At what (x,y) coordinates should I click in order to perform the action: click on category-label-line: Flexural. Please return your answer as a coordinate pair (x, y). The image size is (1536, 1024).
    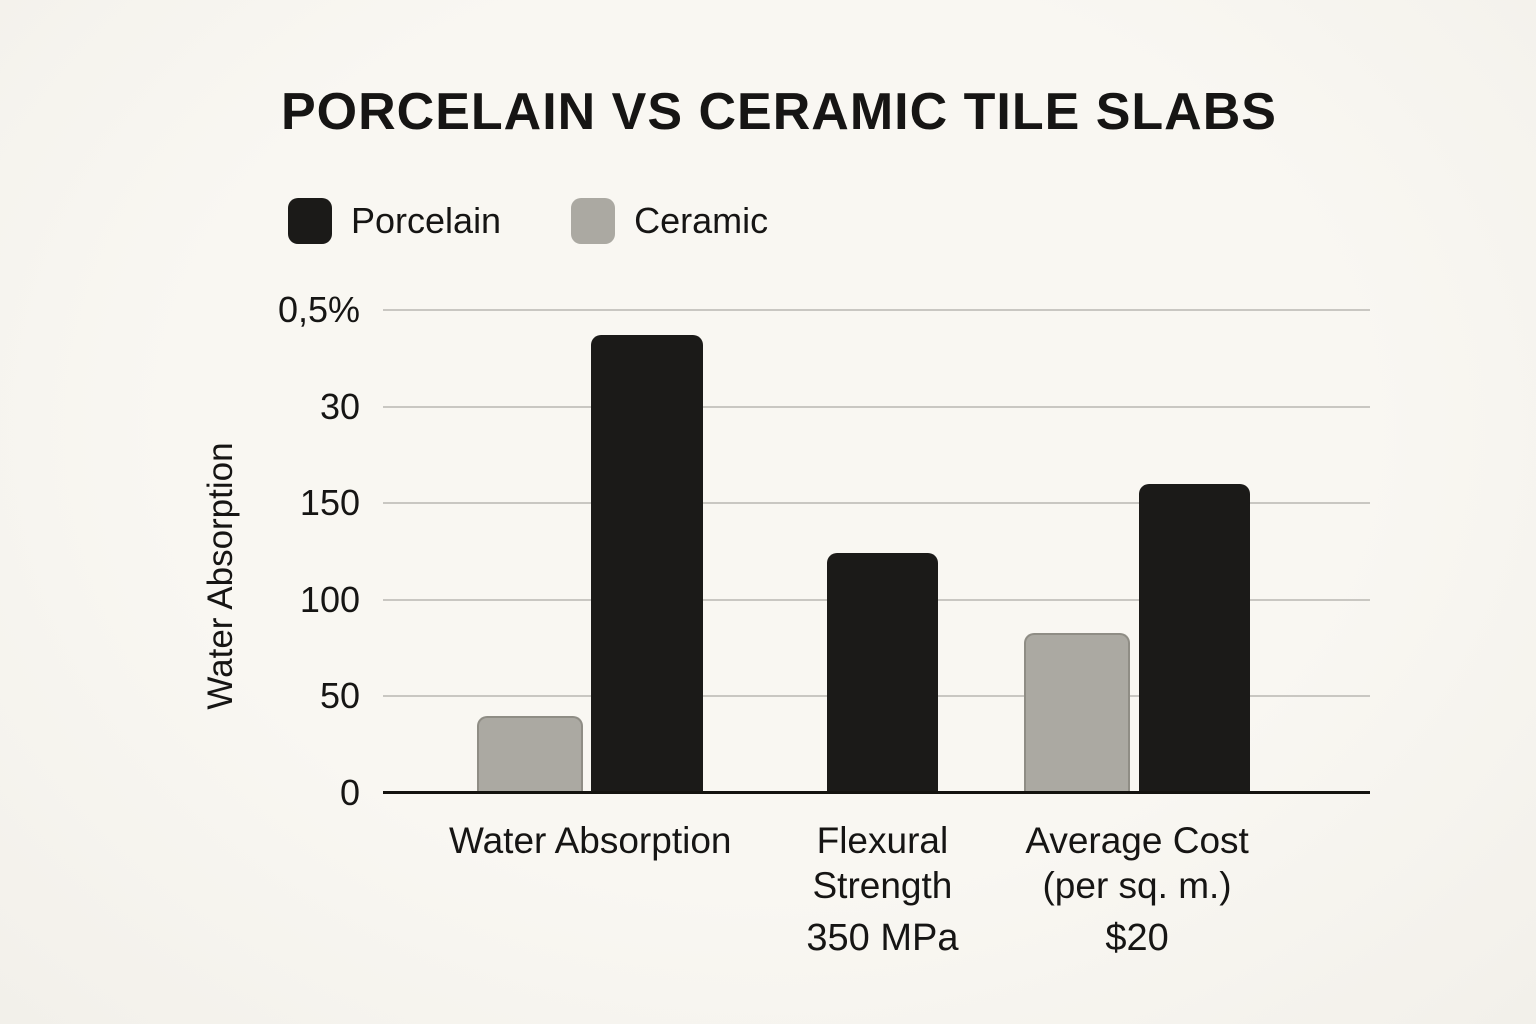
    Looking at the image, I should click on (882, 840).